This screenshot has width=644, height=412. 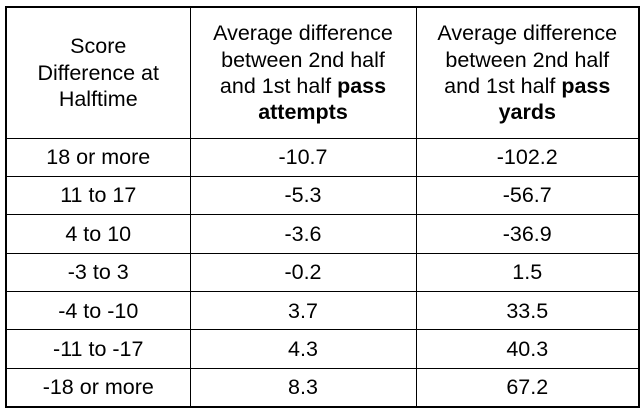 I want to click on table-row: 4 to 10 -3.6 -36.9, so click(x=322, y=234).